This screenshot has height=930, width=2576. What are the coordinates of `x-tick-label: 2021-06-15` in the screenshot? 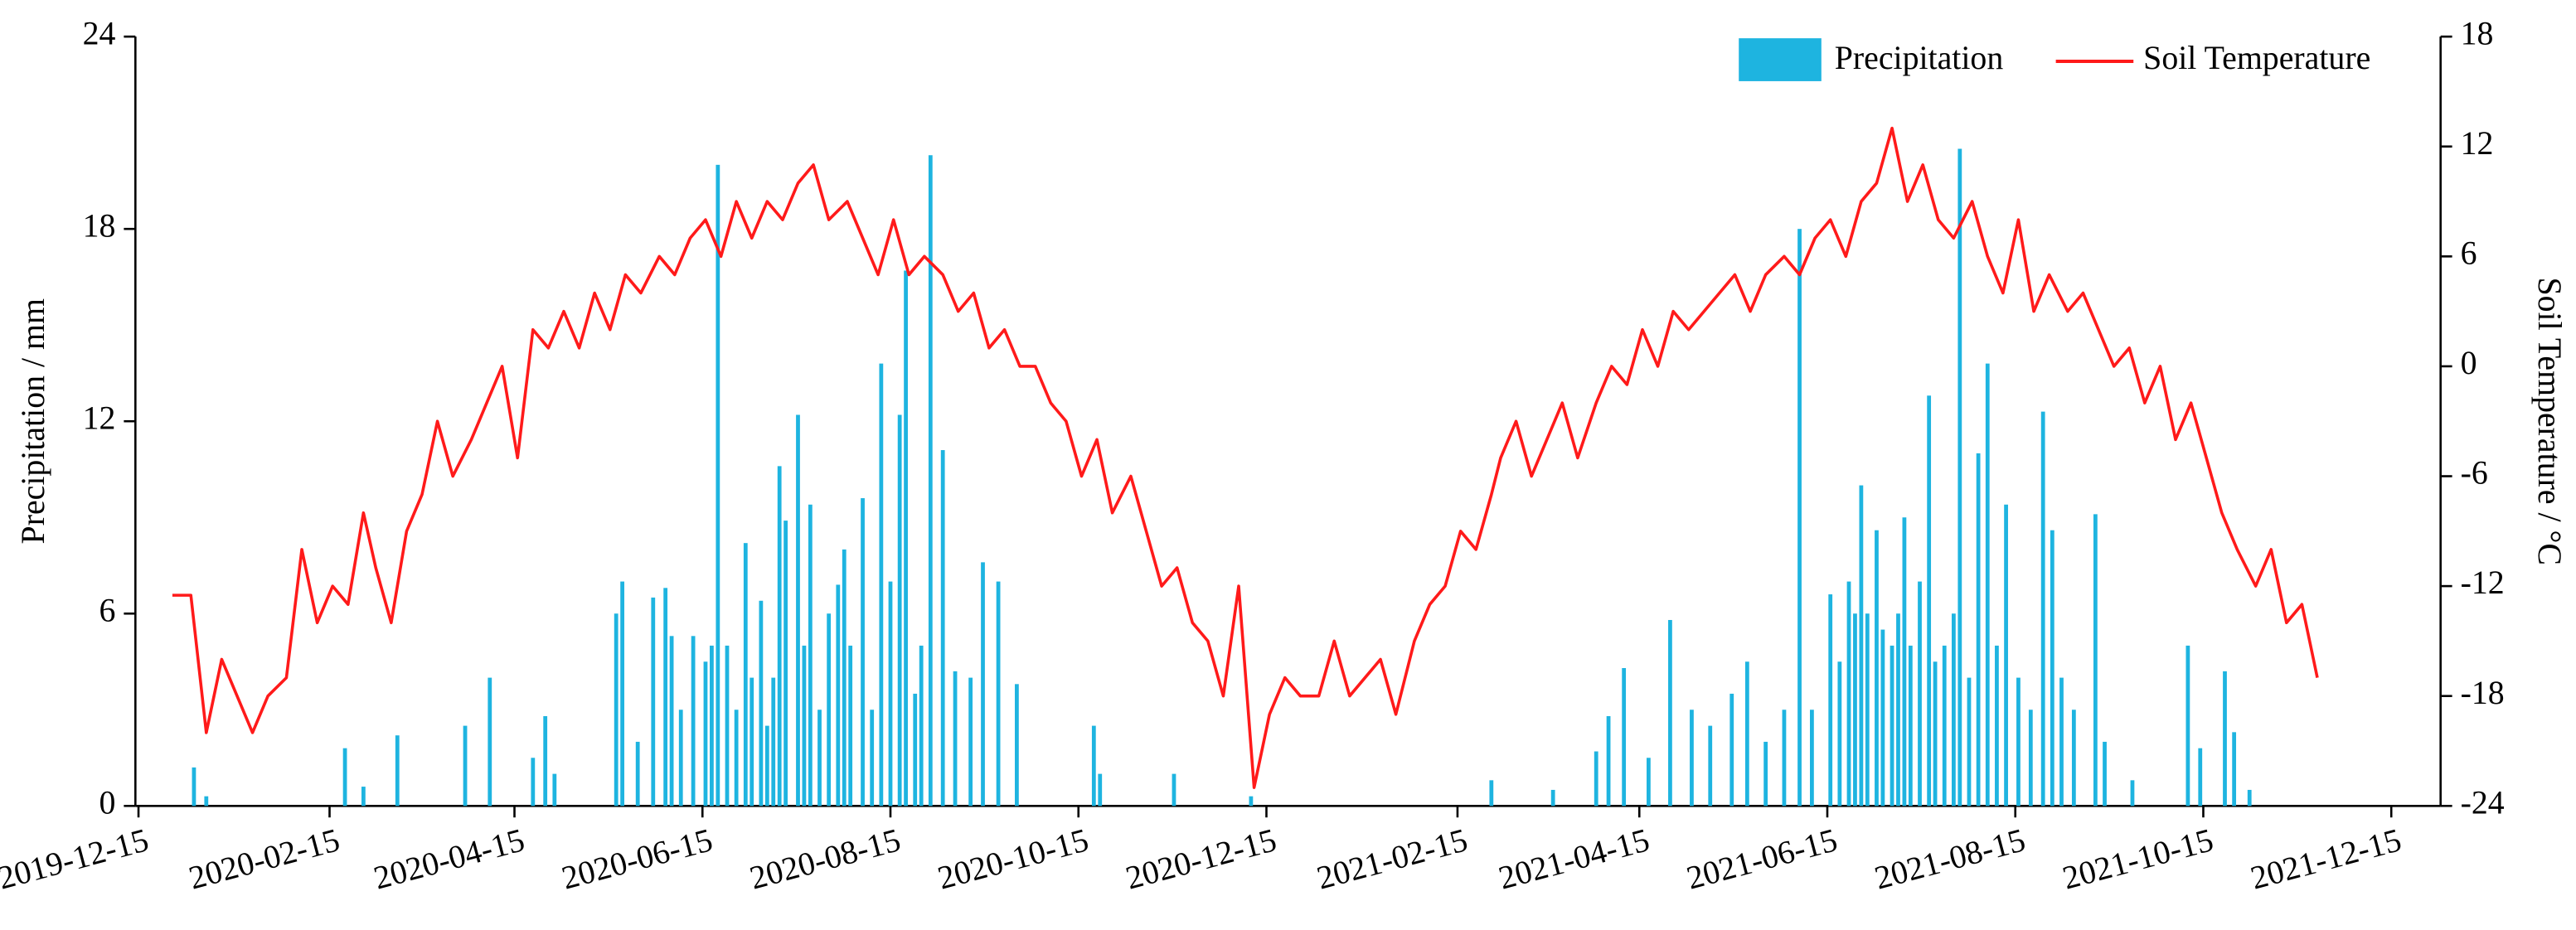 It's located at (1762, 859).